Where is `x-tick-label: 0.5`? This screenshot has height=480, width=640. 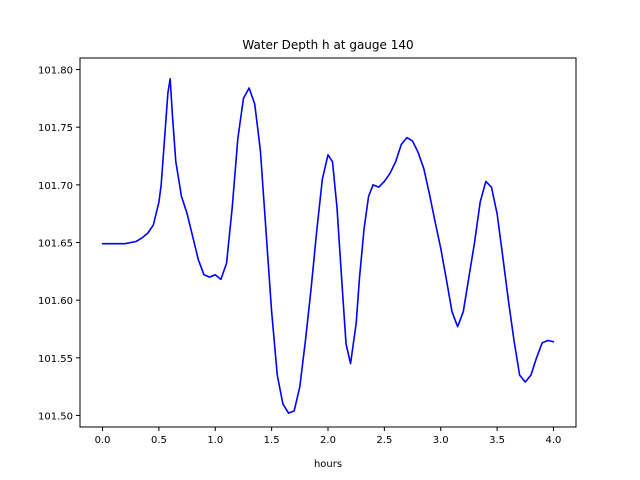
x-tick-label: 0.5 is located at coordinates (159, 440).